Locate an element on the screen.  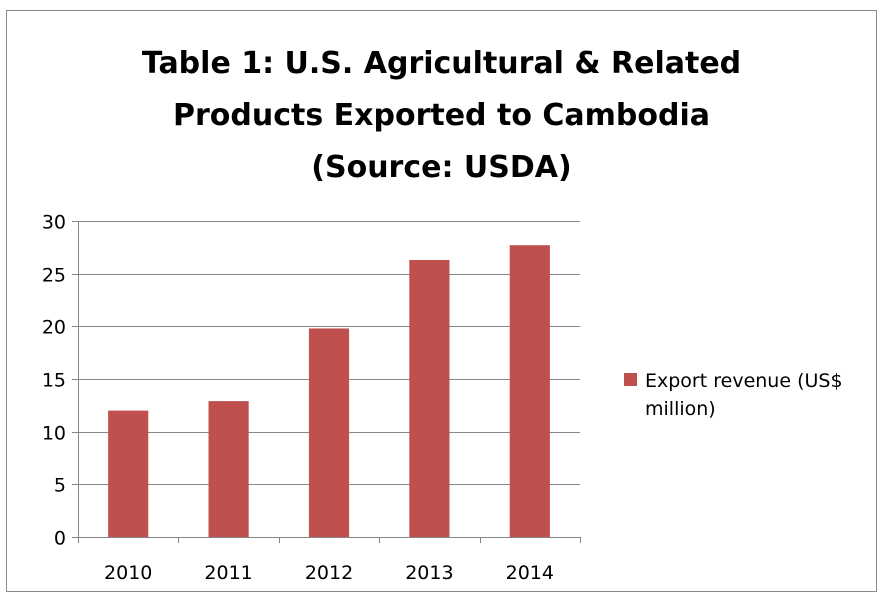
x-tick-label-2012: 2012 is located at coordinates (329, 573).